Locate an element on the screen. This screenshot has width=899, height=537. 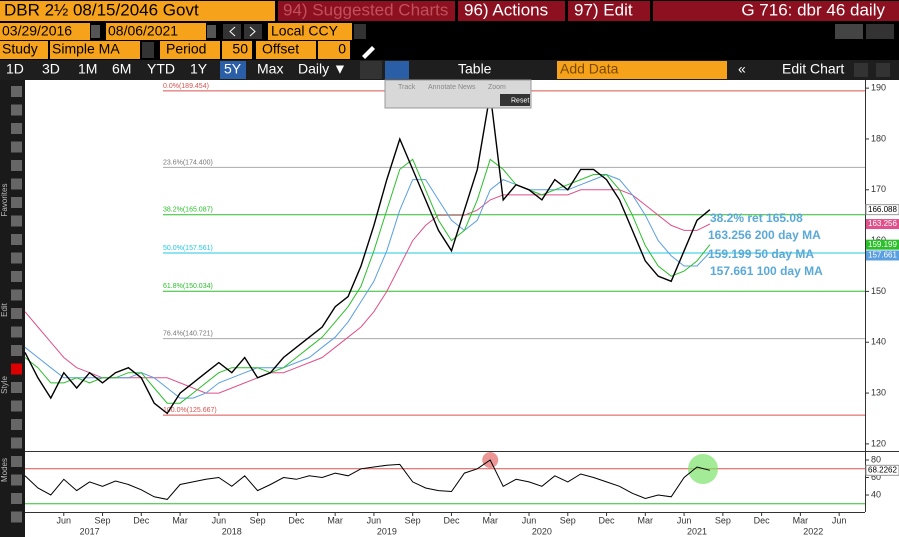
range-button: 5Y is located at coordinates (233, 69).